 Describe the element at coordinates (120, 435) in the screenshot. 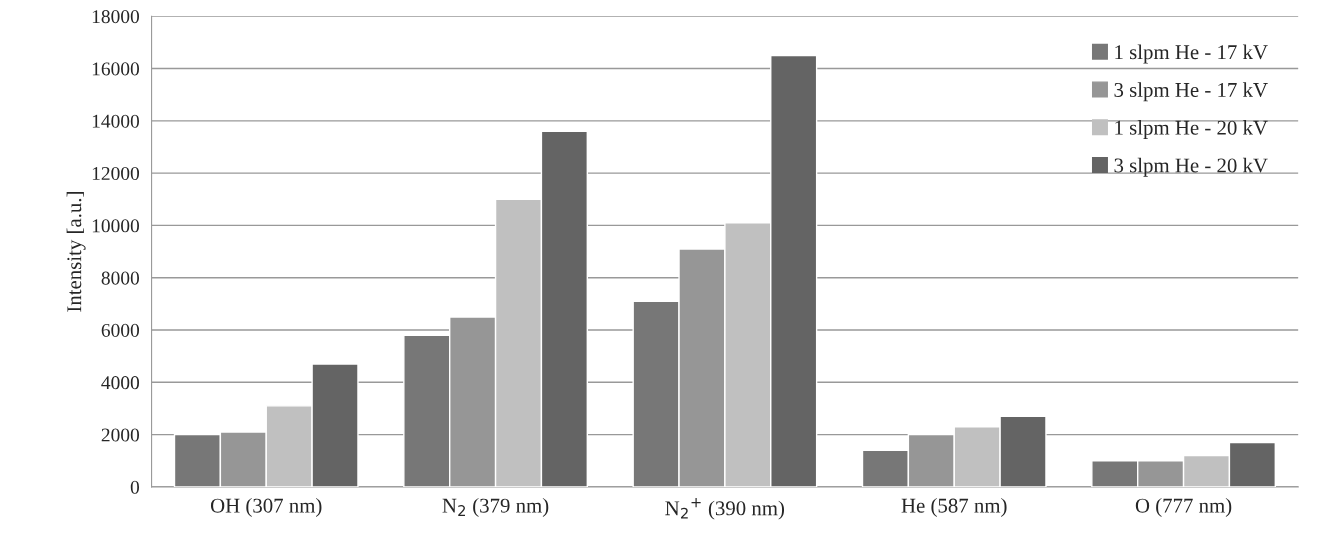

I see `y-tick-label: 2000` at that location.